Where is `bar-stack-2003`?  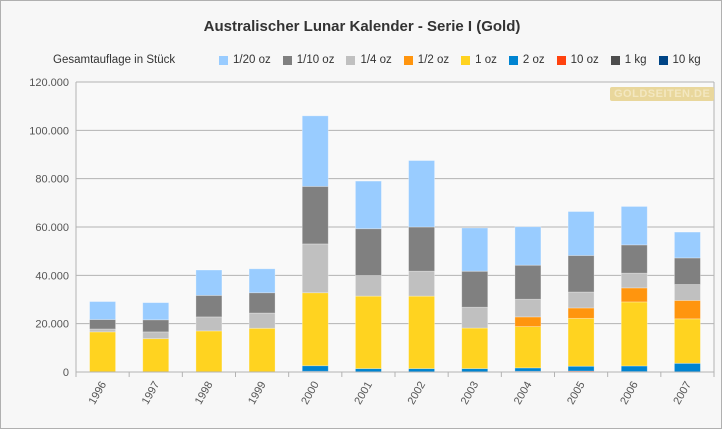 bar-stack-2003 is located at coordinates (475, 300).